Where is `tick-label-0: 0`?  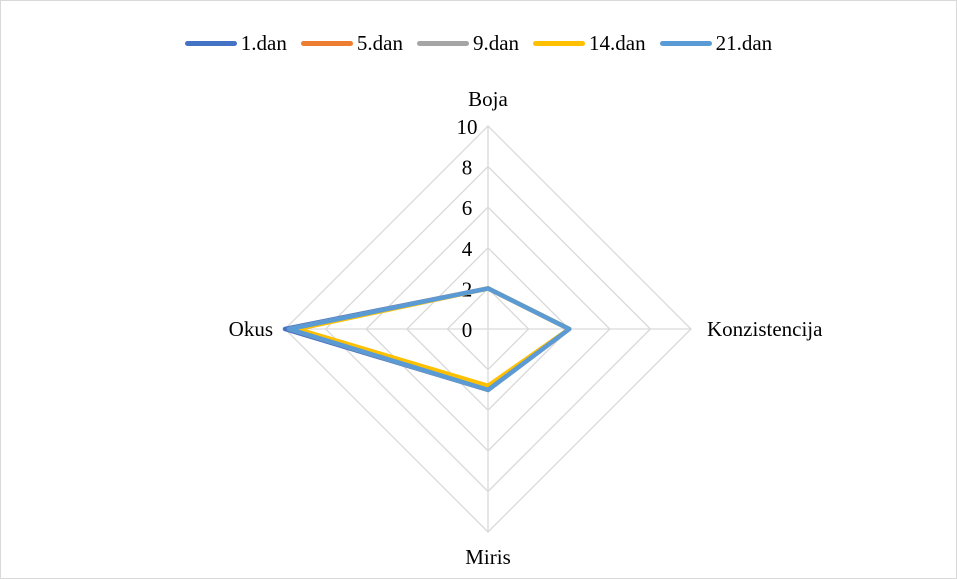
tick-label-0: 0 is located at coordinates (467, 330).